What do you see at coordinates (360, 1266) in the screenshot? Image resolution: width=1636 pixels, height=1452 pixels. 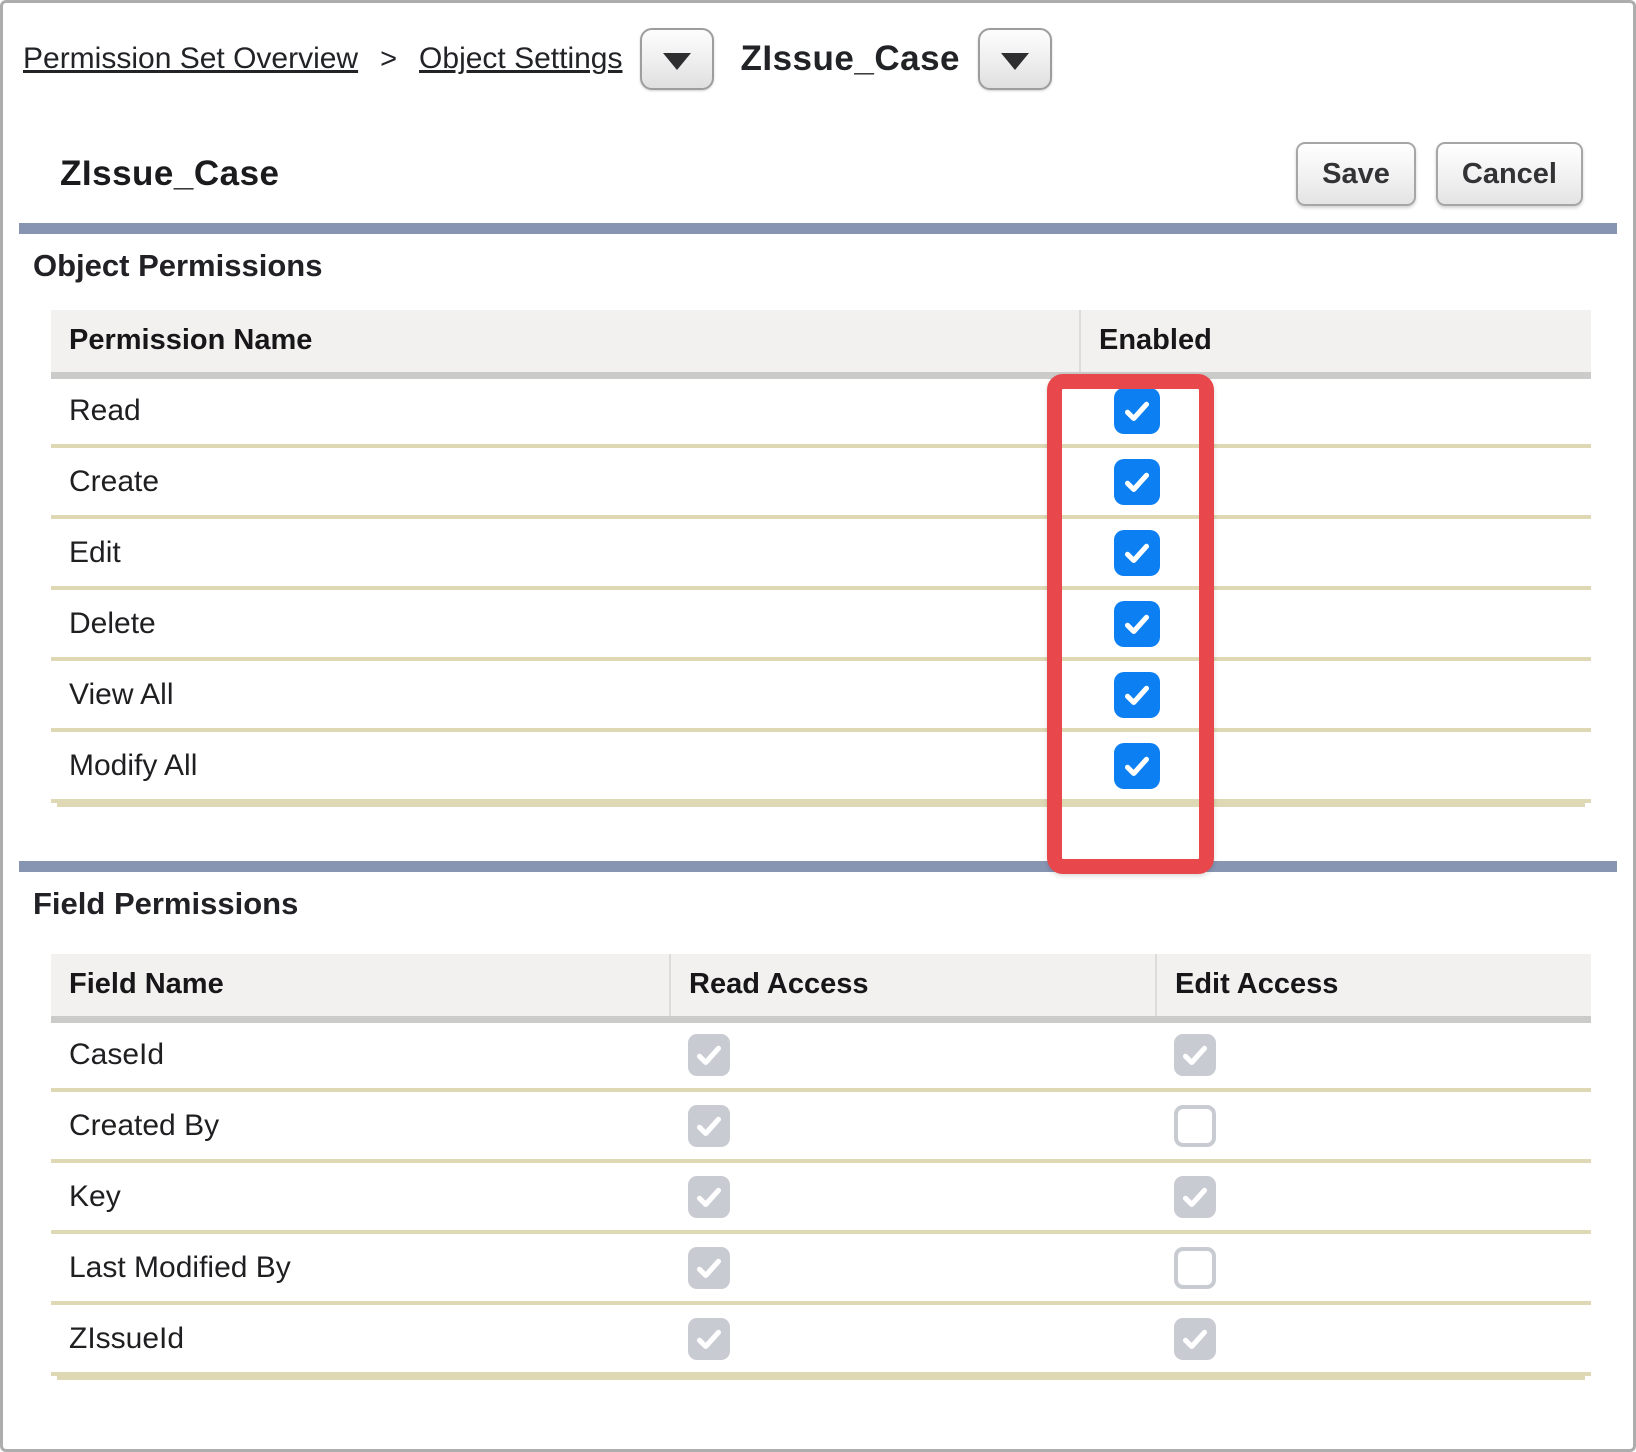 I see `field-name: Last Modified By` at bounding box center [360, 1266].